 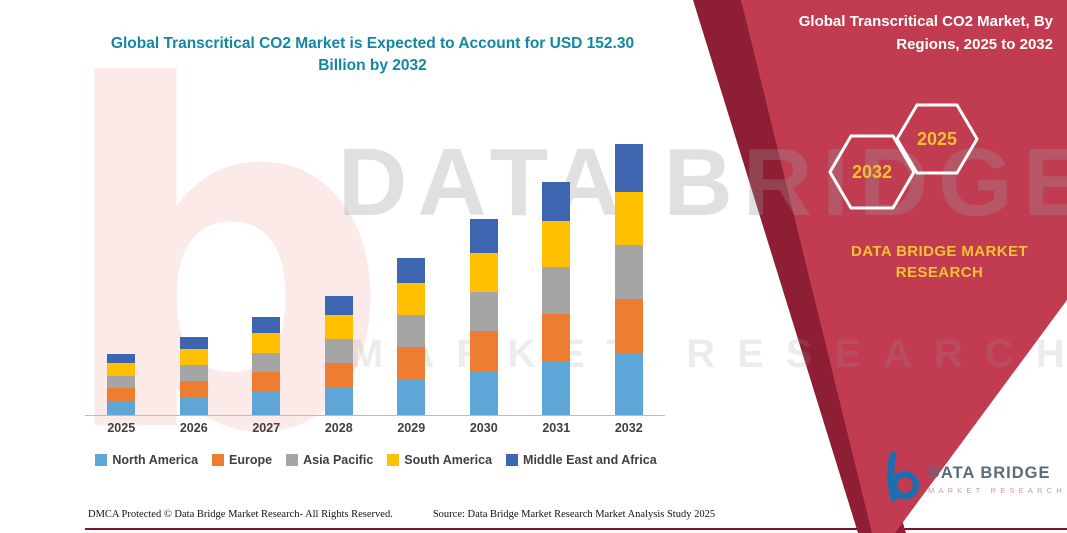 What do you see at coordinates (121, 272) in the screenshot?
I see `bar-column-2025` at bounding box center [121, 272].